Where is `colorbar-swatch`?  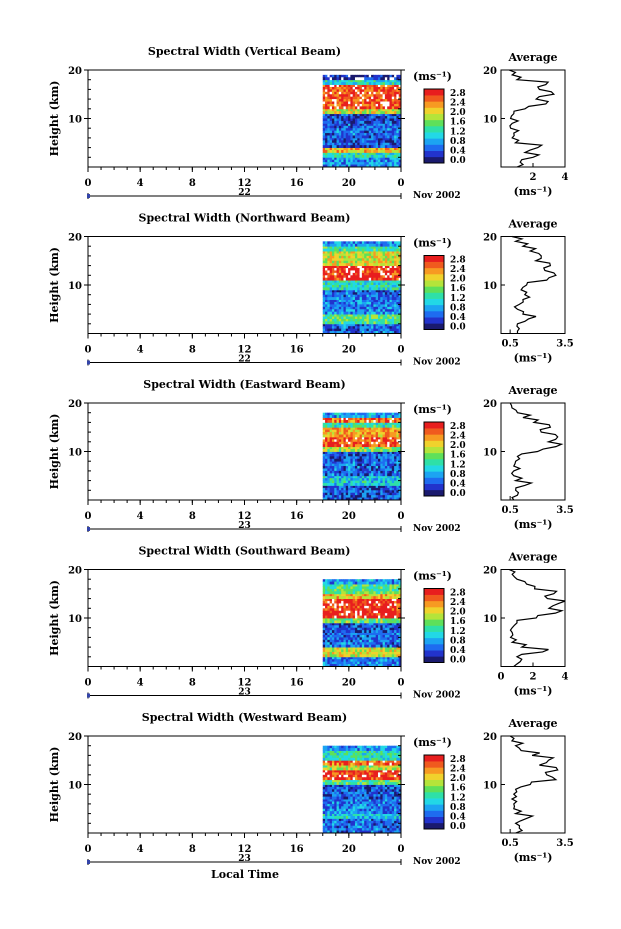
colorbar-swatch is located at coordinates (434, 425).